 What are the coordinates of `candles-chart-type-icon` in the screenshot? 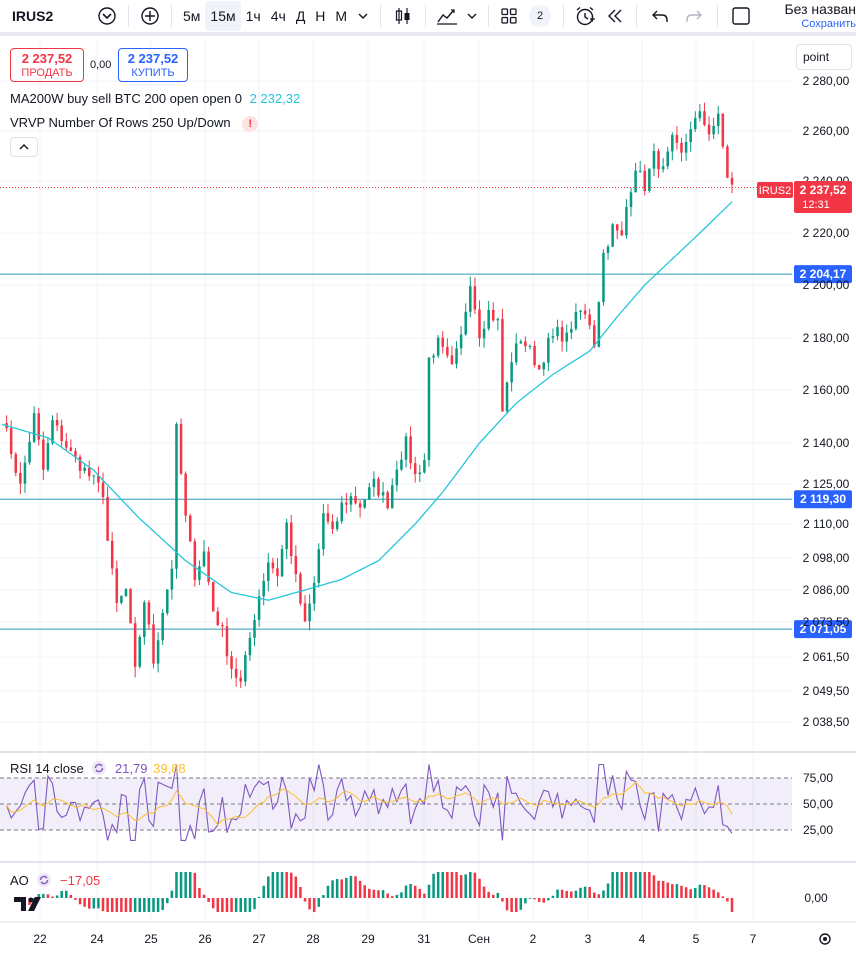 It's located at (403, 16).